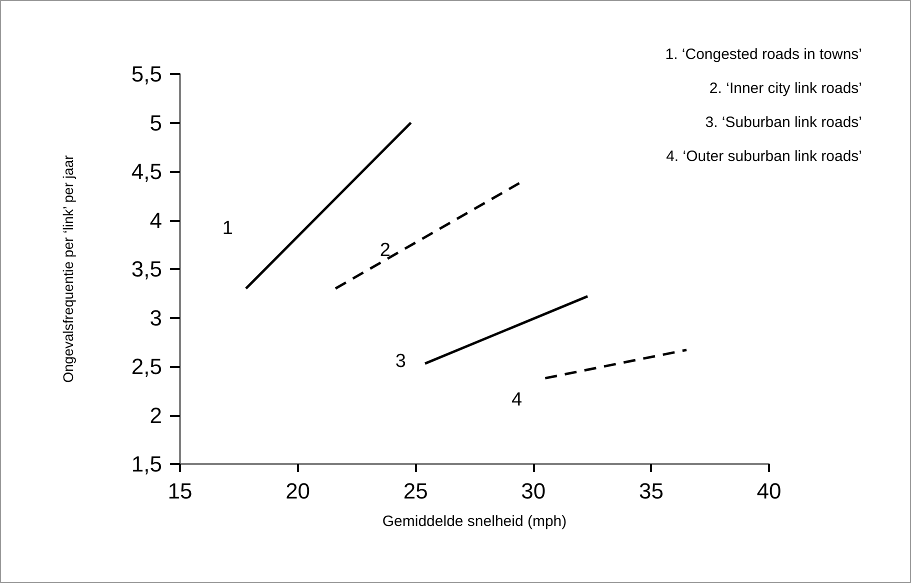  I want to click on y-tick-label: 2,5, so click(146, 366).